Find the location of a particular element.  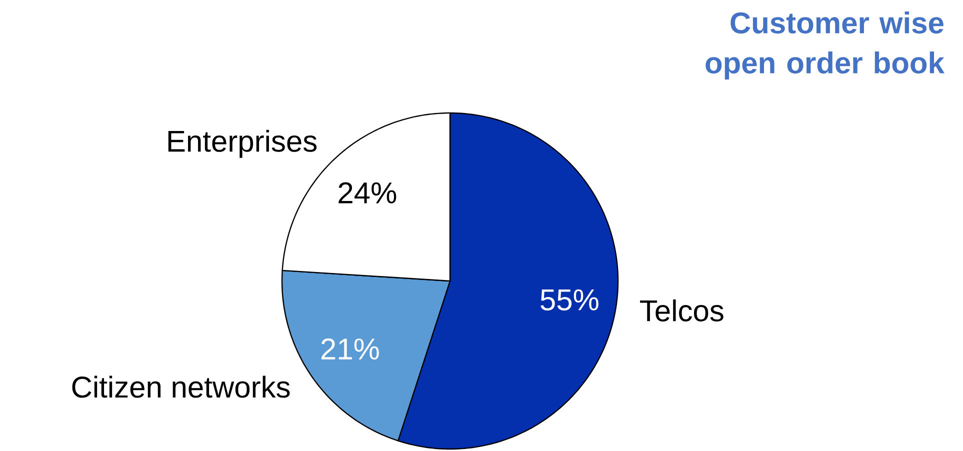

data-label: 55% is located at coordinates (569, 299).